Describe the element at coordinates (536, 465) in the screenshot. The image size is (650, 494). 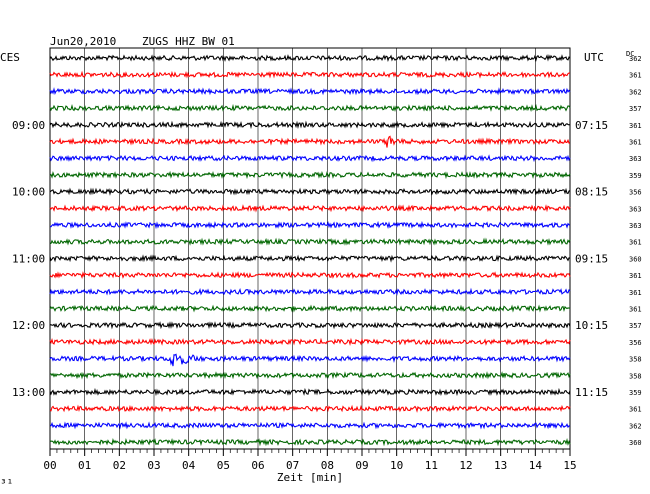
I see `x-tick-label: 14` at that location.